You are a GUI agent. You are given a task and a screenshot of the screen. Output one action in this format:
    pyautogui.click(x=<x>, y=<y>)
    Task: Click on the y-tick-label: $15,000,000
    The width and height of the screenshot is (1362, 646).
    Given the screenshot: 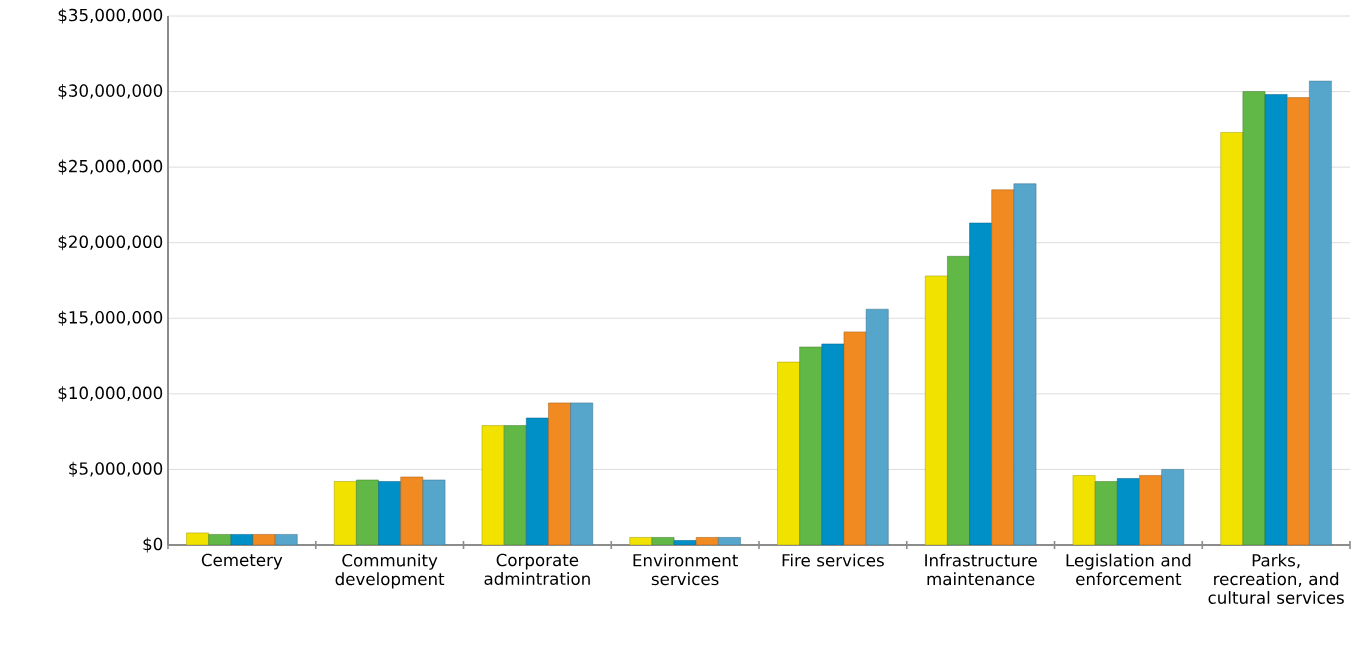 What is the action you would take?
    pyautogui.click(x=110, y=318)
    